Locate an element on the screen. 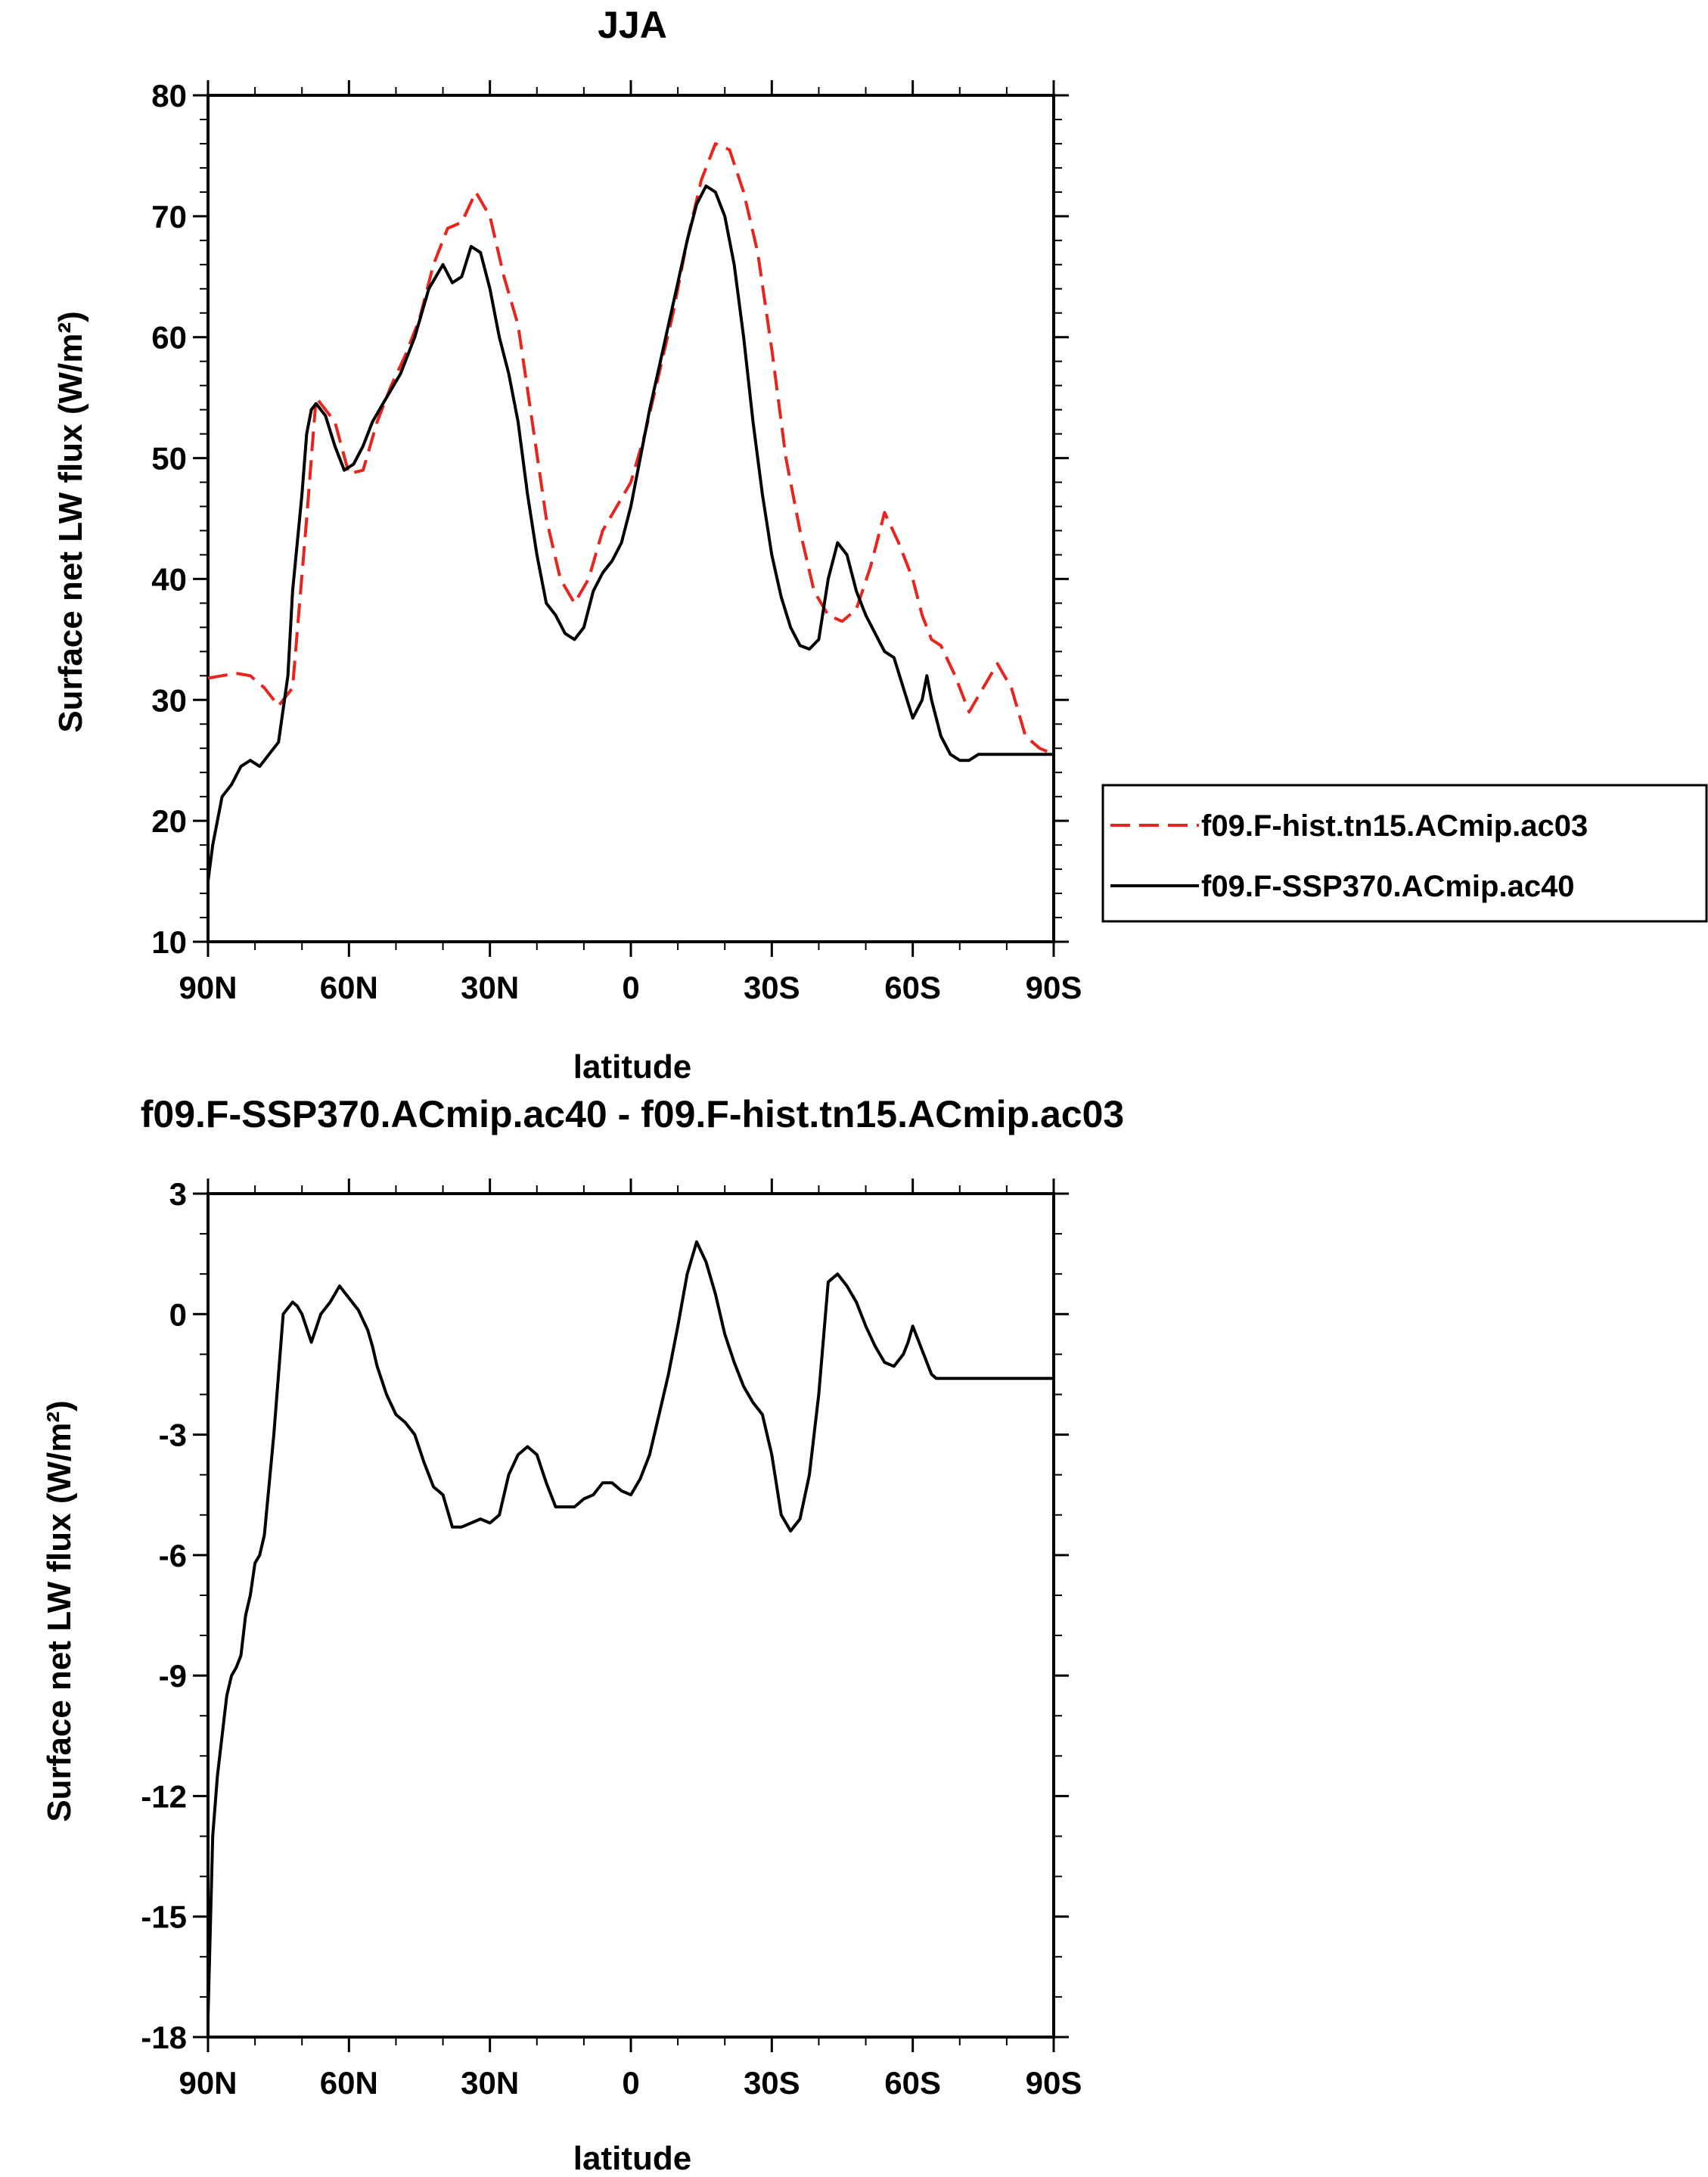 The width and height of the screenshot is (1708, 2177). y-tick-label: 10 is located at coordinates (169, 942).